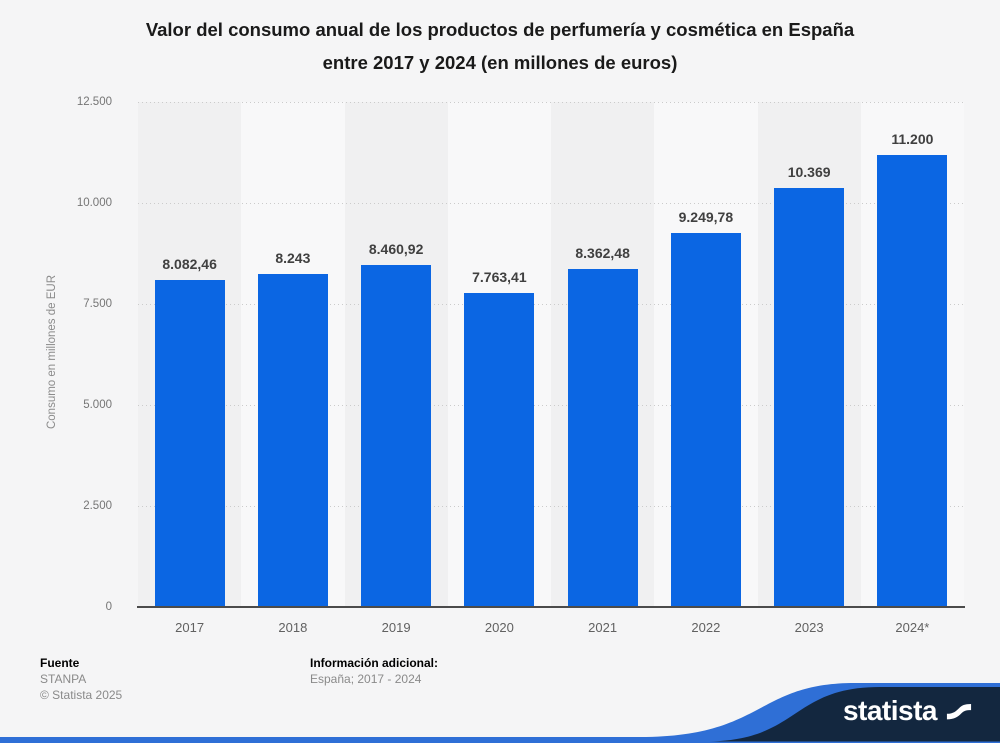 This screenshot has height=743, width=1000. I want to click on statista-banner-wave, so click(500, 713).